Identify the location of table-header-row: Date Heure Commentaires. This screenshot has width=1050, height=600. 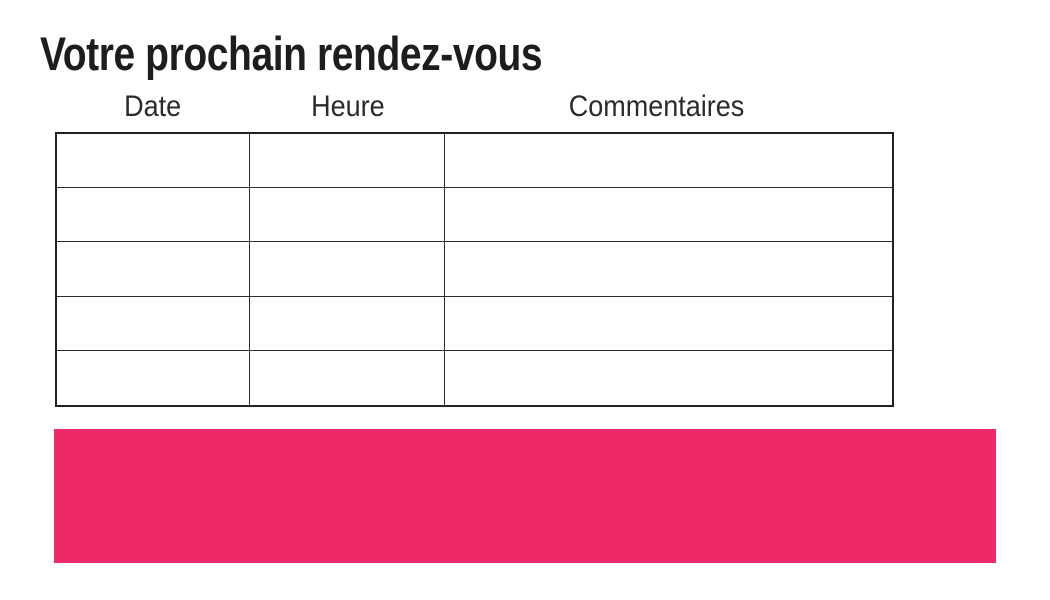
(474, 107).